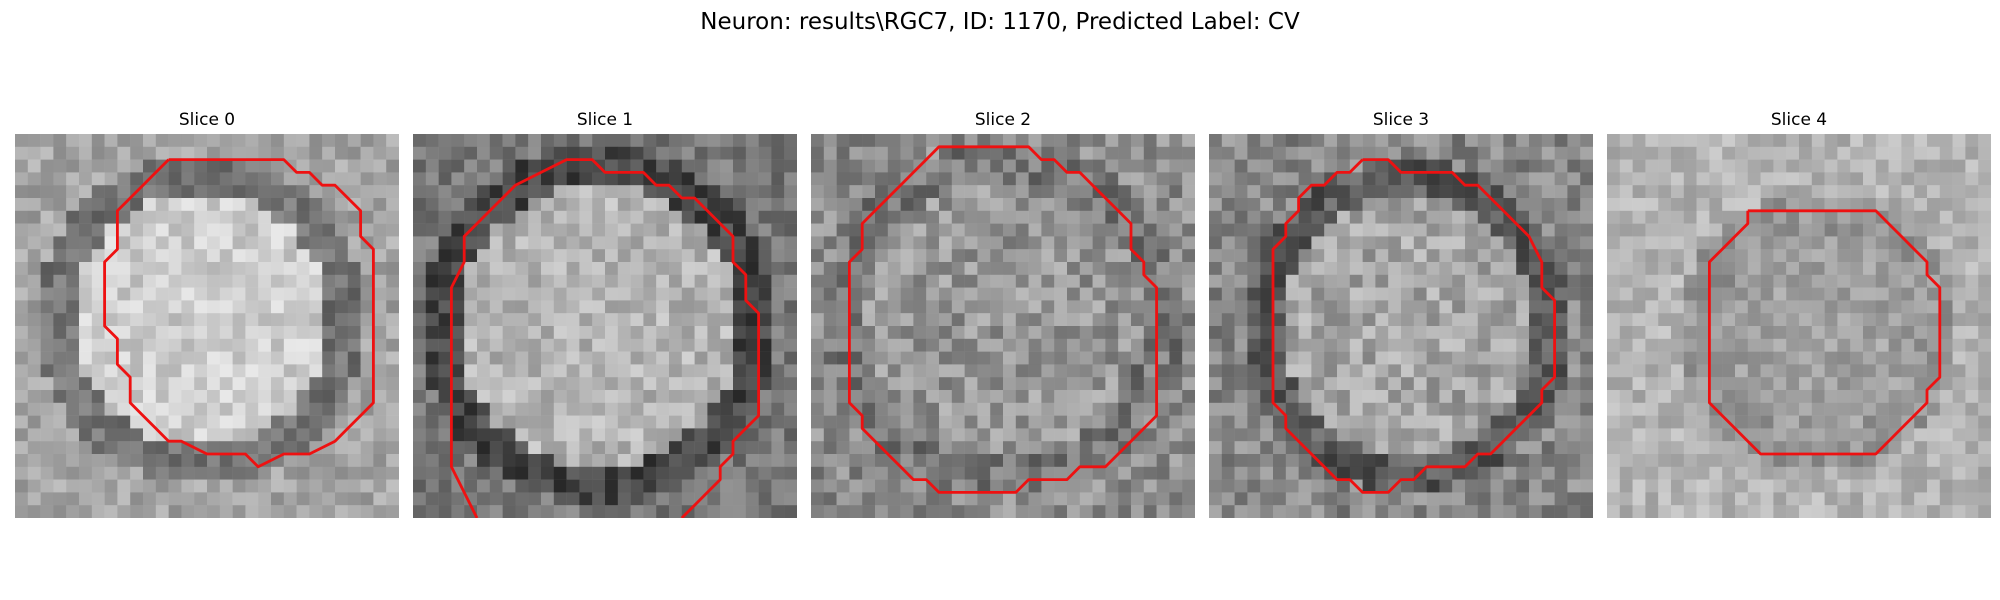  Describe the element at coordinates (605, 120) in the screenshot. I see `slice-title-1: Slice 1` at that location.